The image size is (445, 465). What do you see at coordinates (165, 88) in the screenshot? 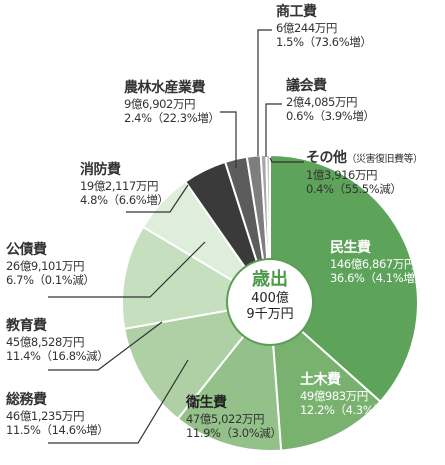
I see `label-name: 農林水産業費` at bounding box center [165, 88].